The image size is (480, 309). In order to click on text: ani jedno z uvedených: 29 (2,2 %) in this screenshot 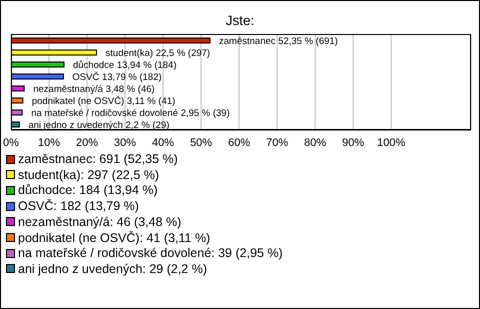, I will do `click(113, 269)`.